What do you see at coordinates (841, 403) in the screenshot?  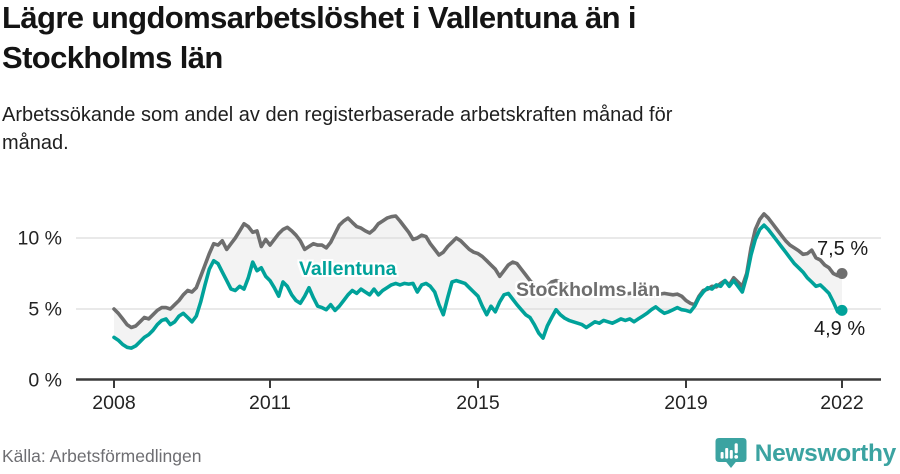 I see `svg-text: 2022` at bounding box center [841, 403].